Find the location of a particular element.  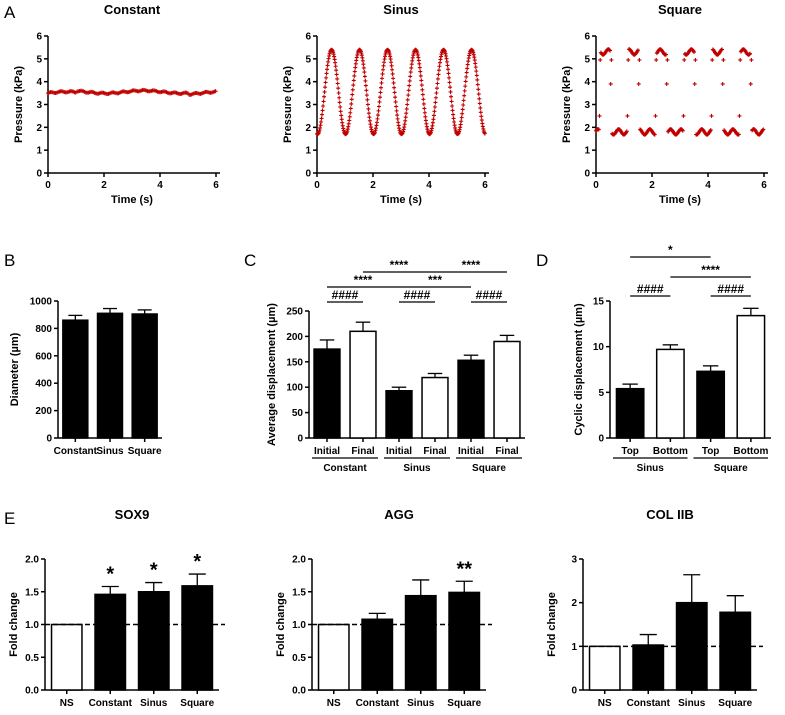

y-tick-label: 250 is located at coordinates (294, 312).